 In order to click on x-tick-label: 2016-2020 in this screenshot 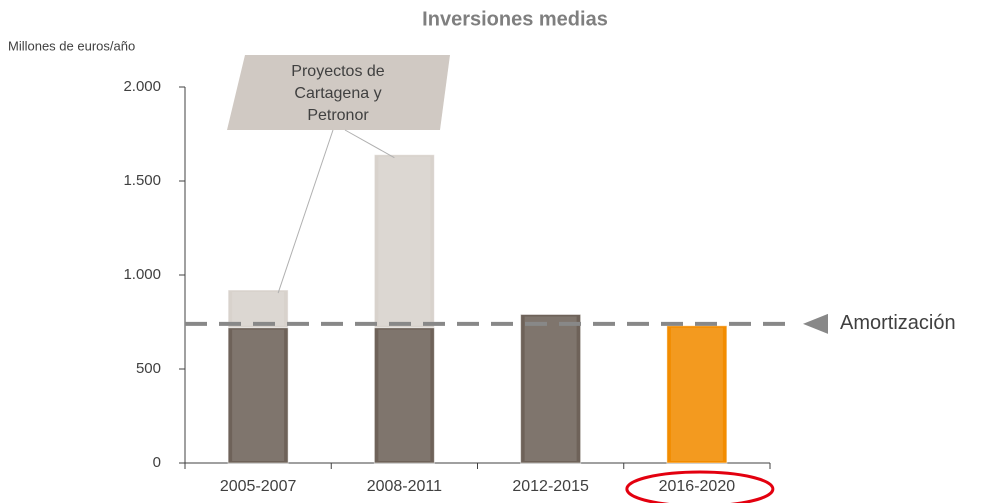, I will do `click(697, 486)`.